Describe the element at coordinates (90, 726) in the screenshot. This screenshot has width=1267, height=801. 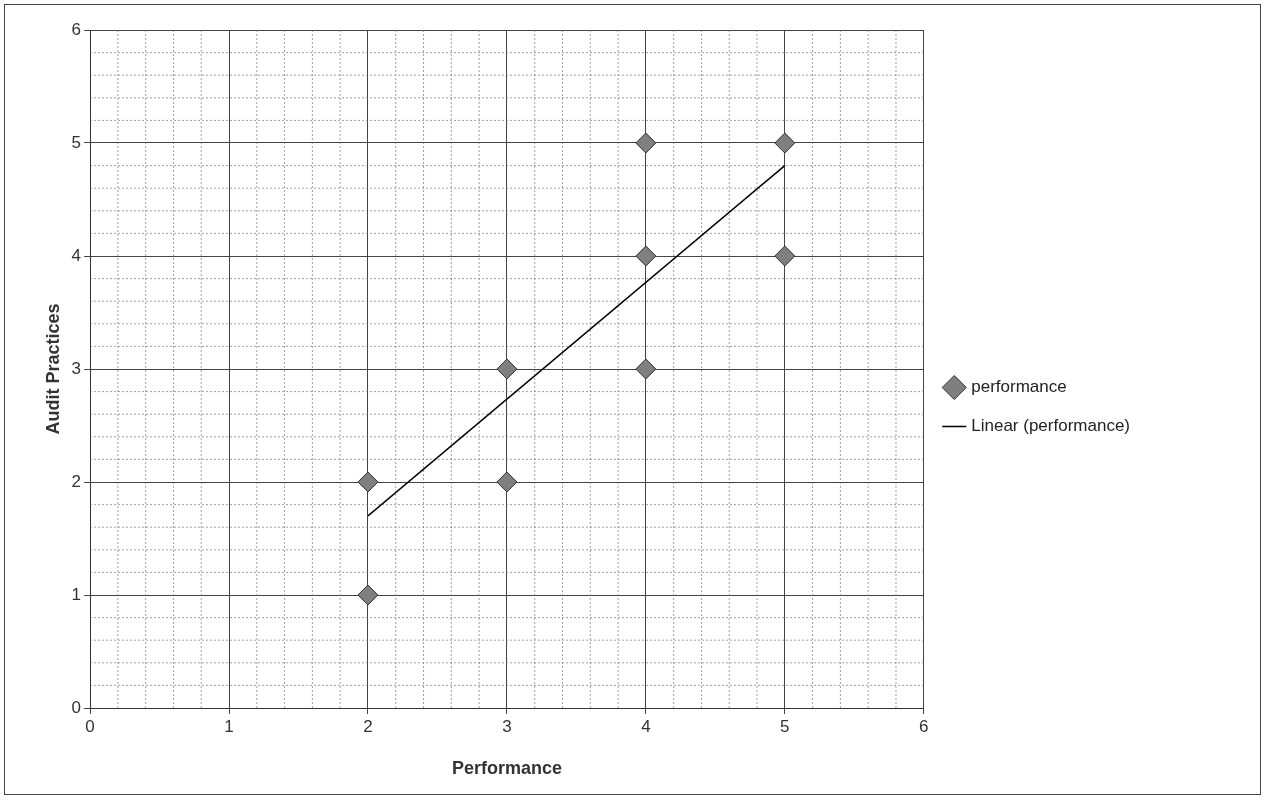
I see `x-tick-label: 0` at that location.